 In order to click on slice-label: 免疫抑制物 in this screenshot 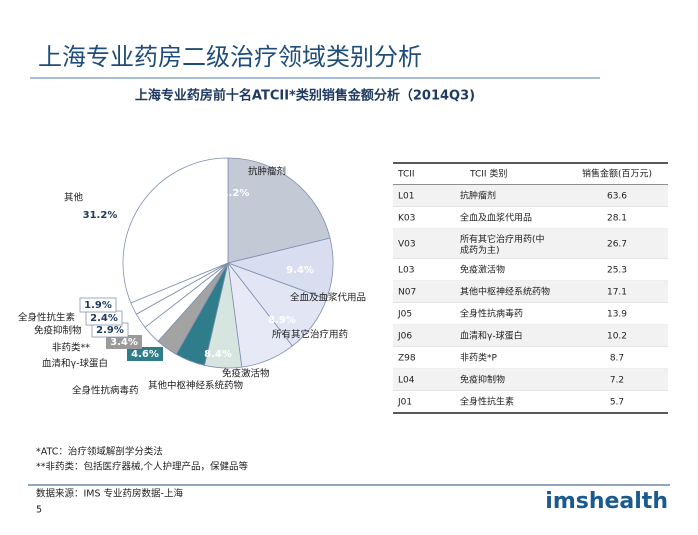, I will do `click(58, 331)`.